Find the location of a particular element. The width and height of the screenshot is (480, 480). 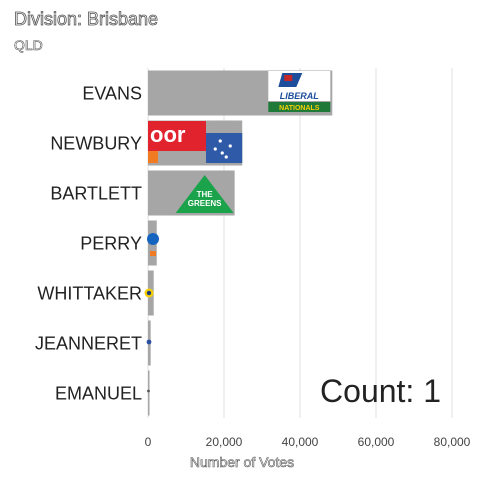

category-label: EMANUEL is located at coordinates (98, 394).